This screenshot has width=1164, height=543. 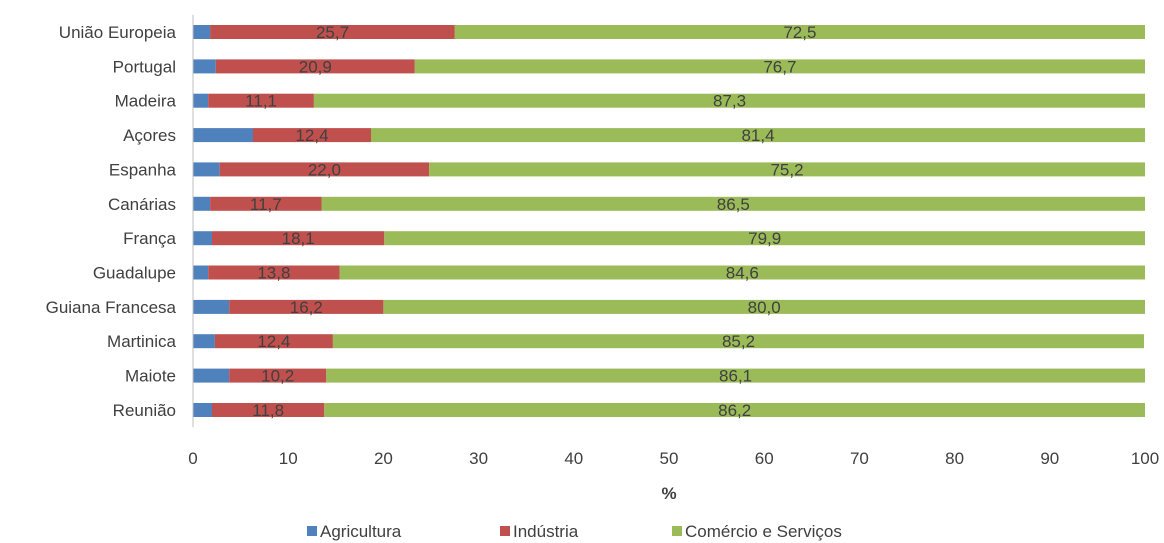 I want to click on bar-industria-reuniao, so click(x=268, y=410).